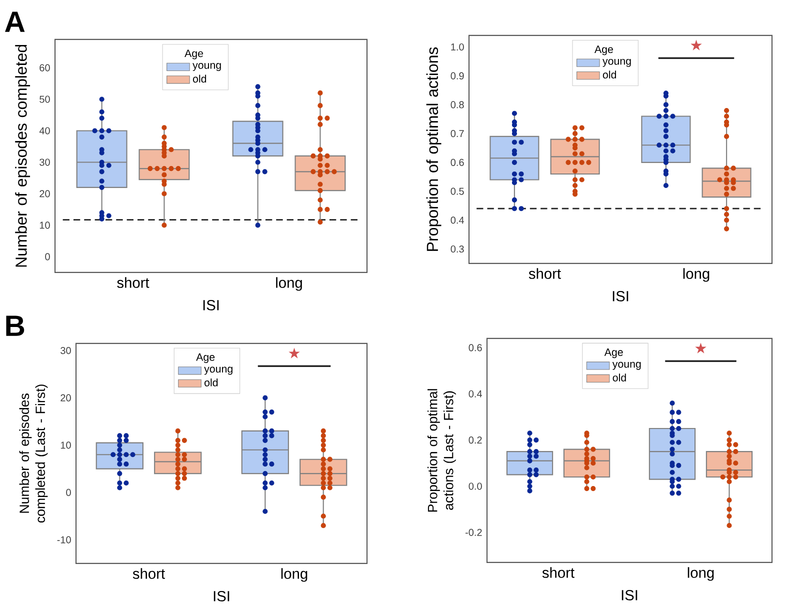  What do you see at coordinates (474, 532) in the screenshot?
I see `y-tick-label: -0.2` at bounding box center [474, 532].